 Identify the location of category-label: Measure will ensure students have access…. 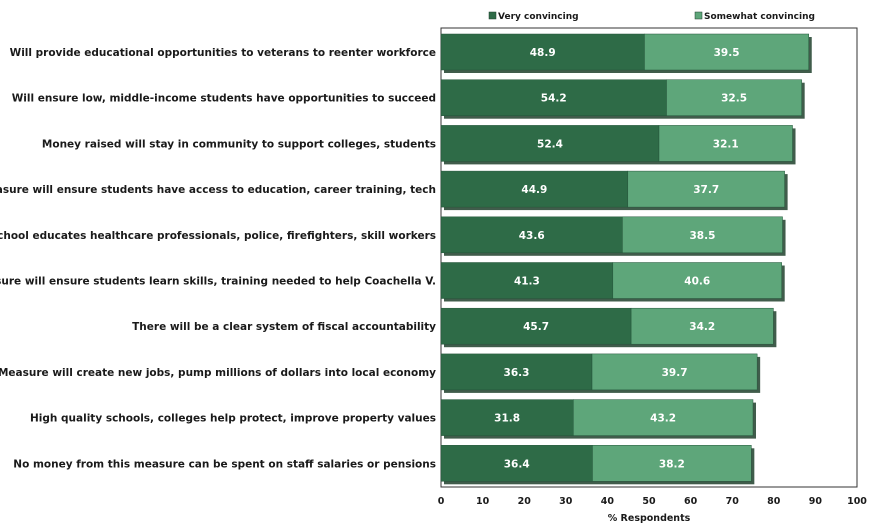
(218, 190).